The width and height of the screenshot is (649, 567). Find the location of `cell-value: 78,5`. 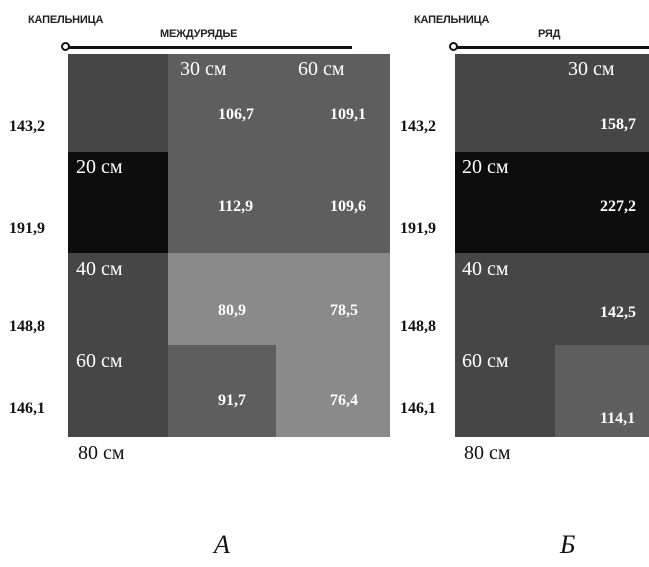

cell-value: 78,5 is located at coordinates (344, 310).